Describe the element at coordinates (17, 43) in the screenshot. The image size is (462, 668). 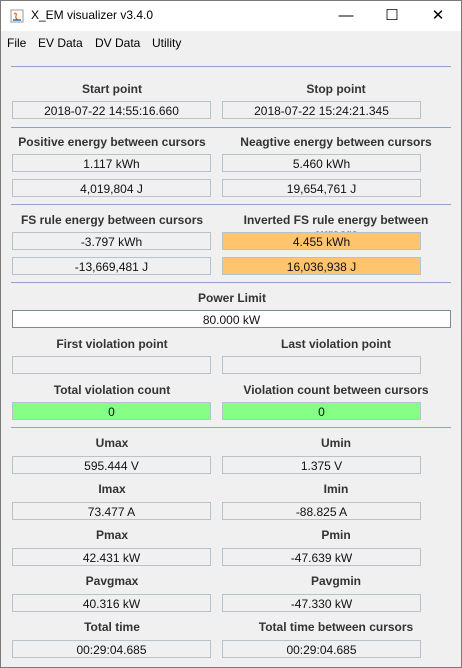
I see `menu-file: File` at that location.